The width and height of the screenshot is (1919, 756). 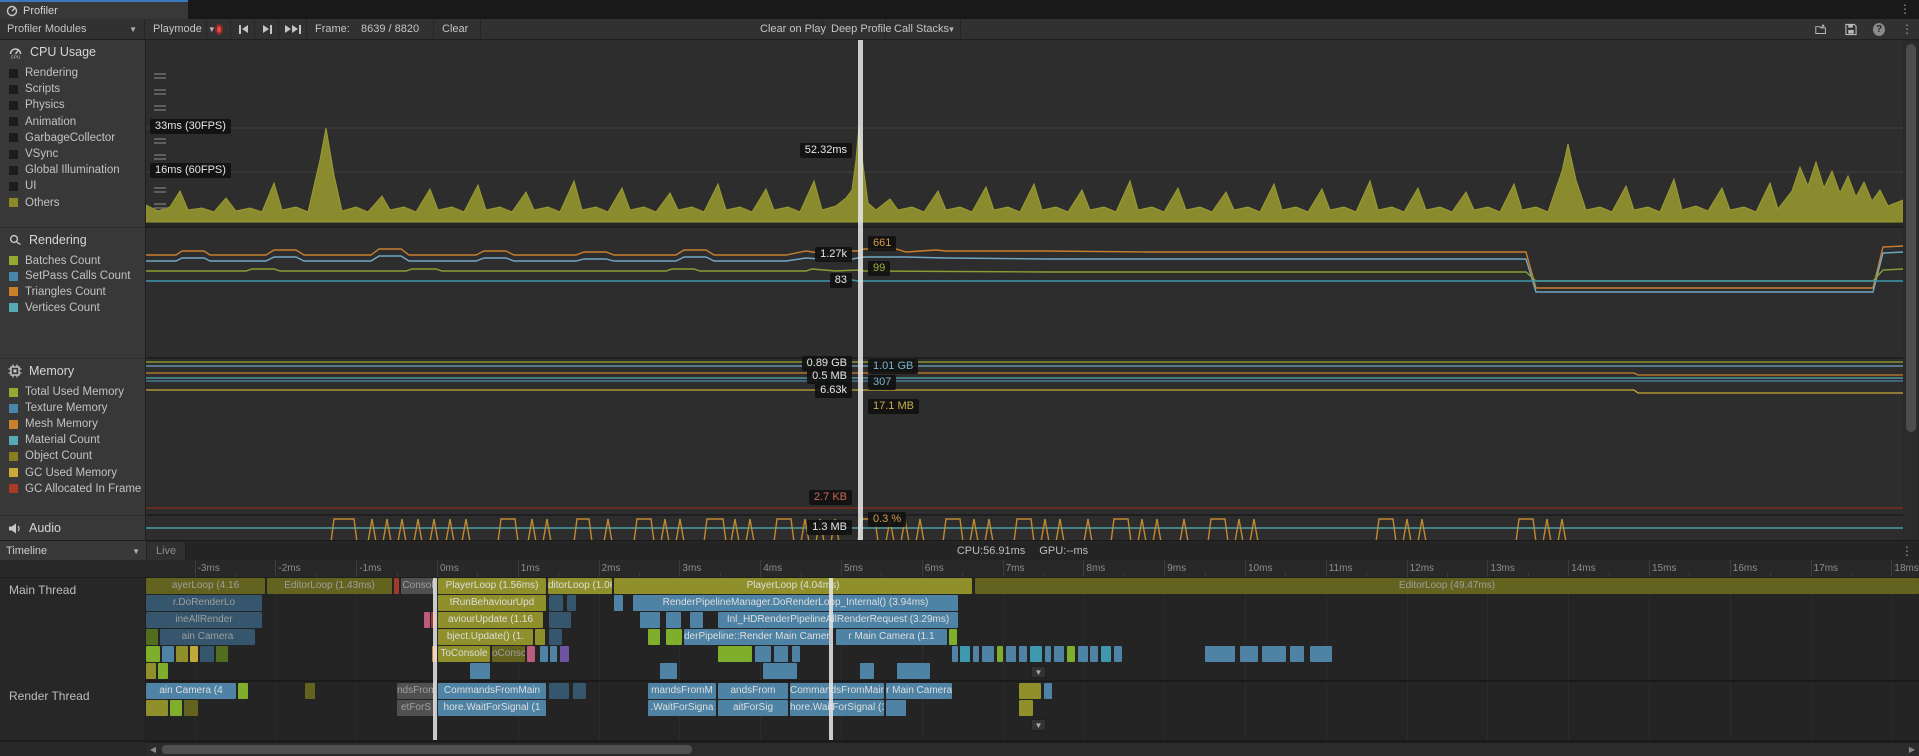 What do you see at coordinates (72, 73) in the screenshot?
I see `legend-item-rendering: Rendering` at bounding box center [72, 73].